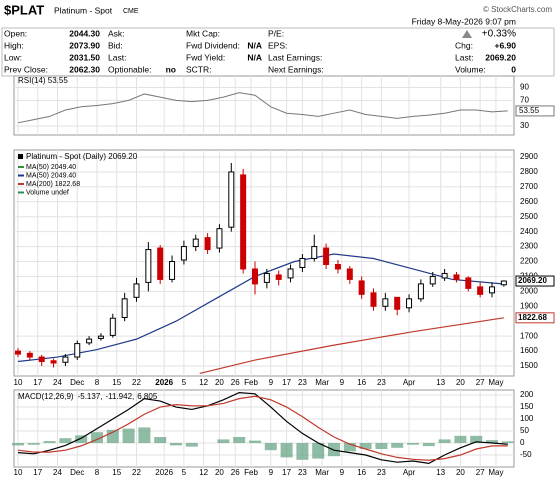 This screenshot has height=480, width=556. I want to click on field-value: N/A, so click(254, 57).